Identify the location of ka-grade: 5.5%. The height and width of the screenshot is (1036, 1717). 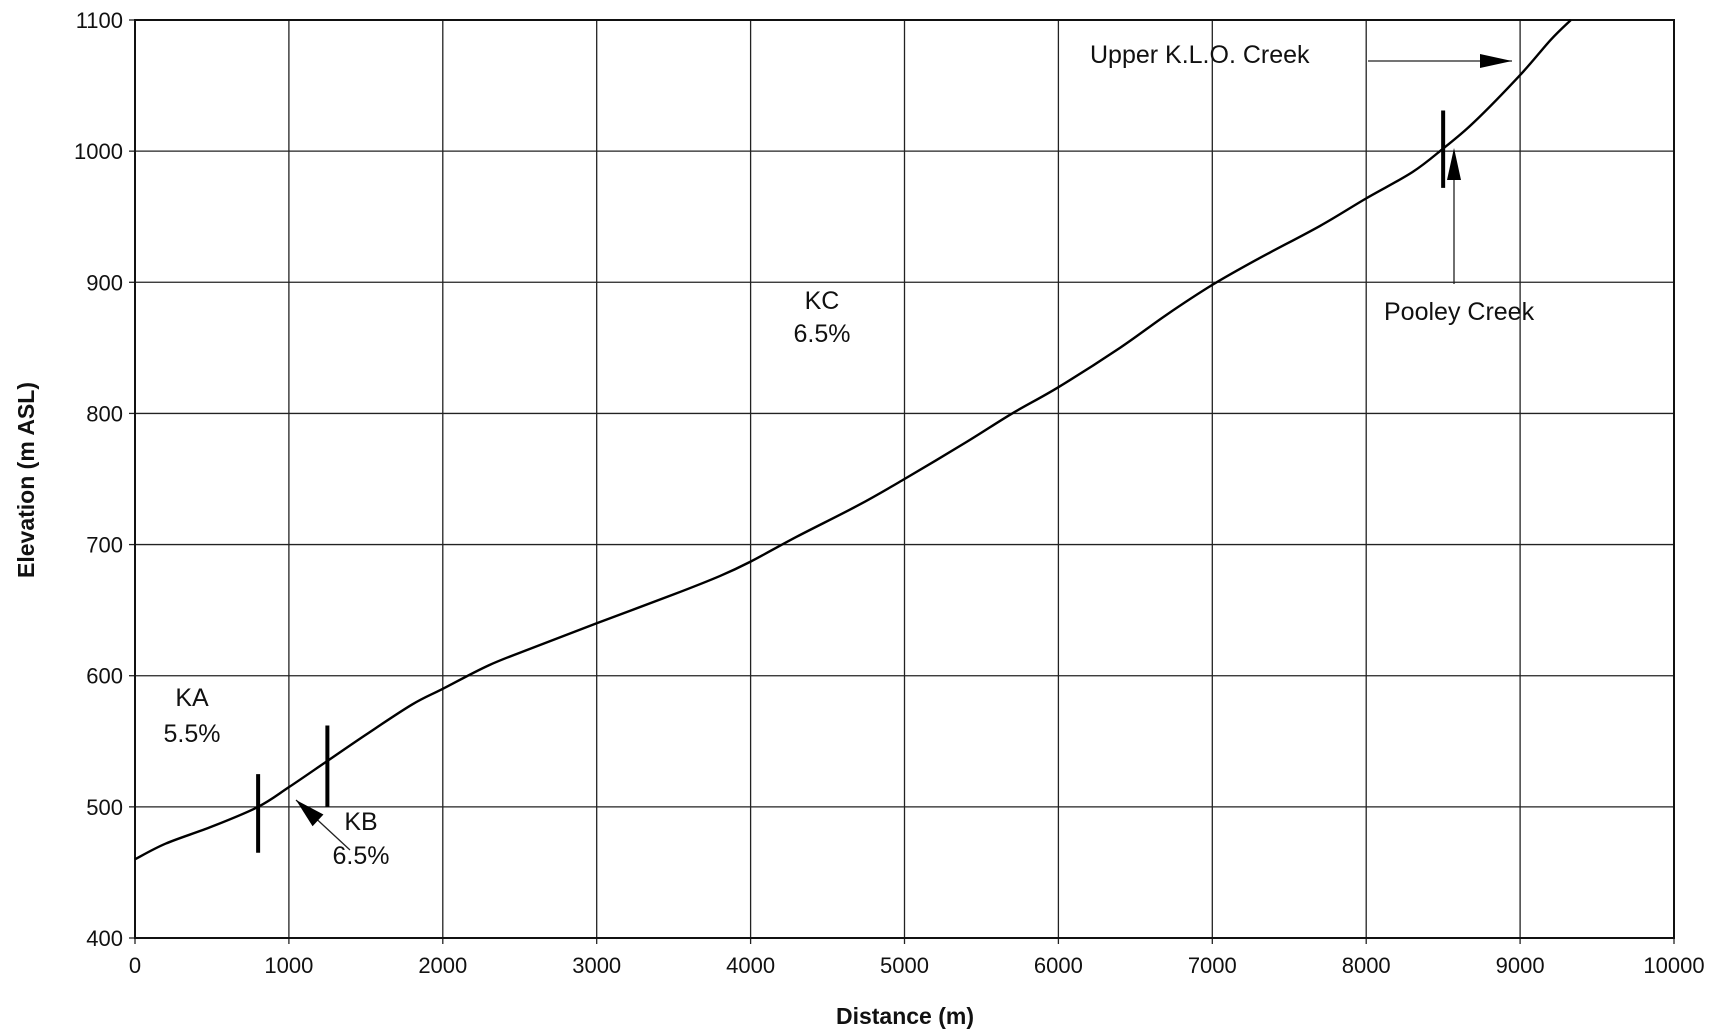
(192, 734).